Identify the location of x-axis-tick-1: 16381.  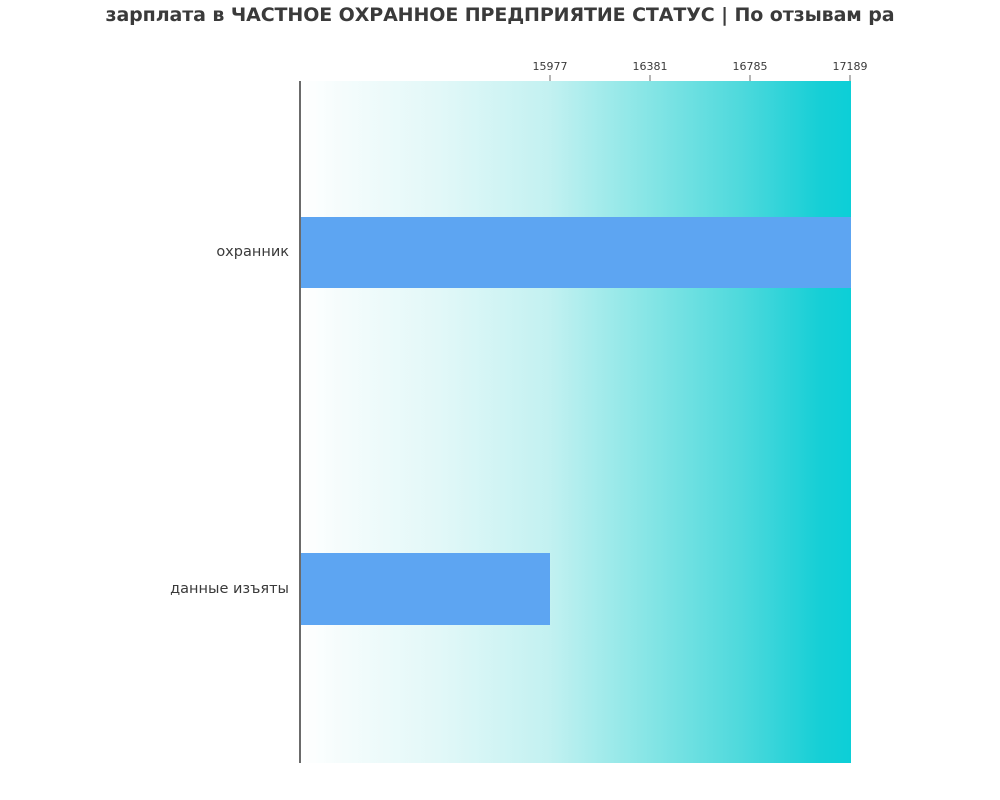
(650, 70).